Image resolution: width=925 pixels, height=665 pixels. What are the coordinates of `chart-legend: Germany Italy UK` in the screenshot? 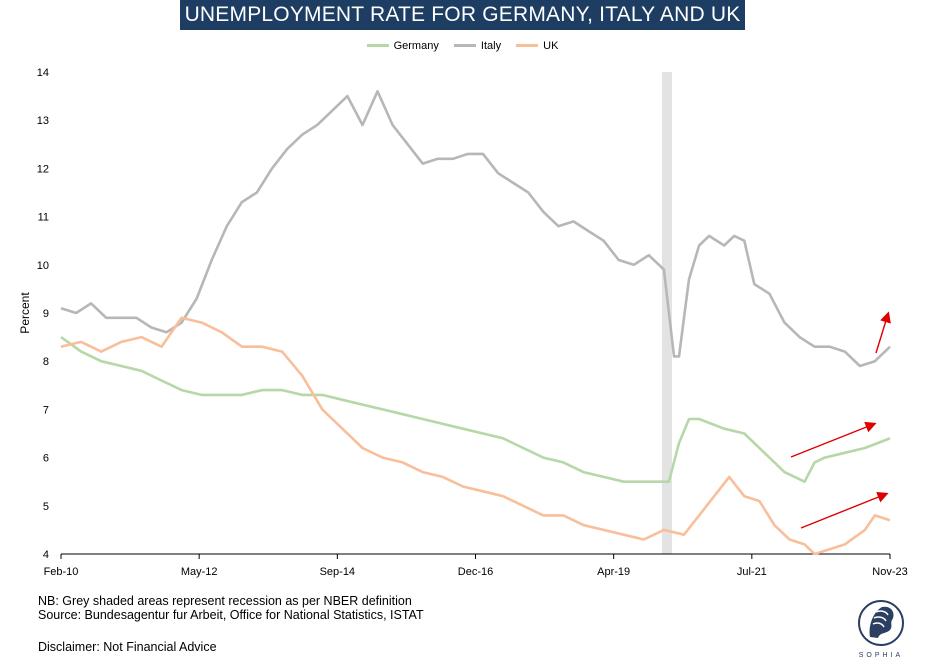 It's located at (462, 45).